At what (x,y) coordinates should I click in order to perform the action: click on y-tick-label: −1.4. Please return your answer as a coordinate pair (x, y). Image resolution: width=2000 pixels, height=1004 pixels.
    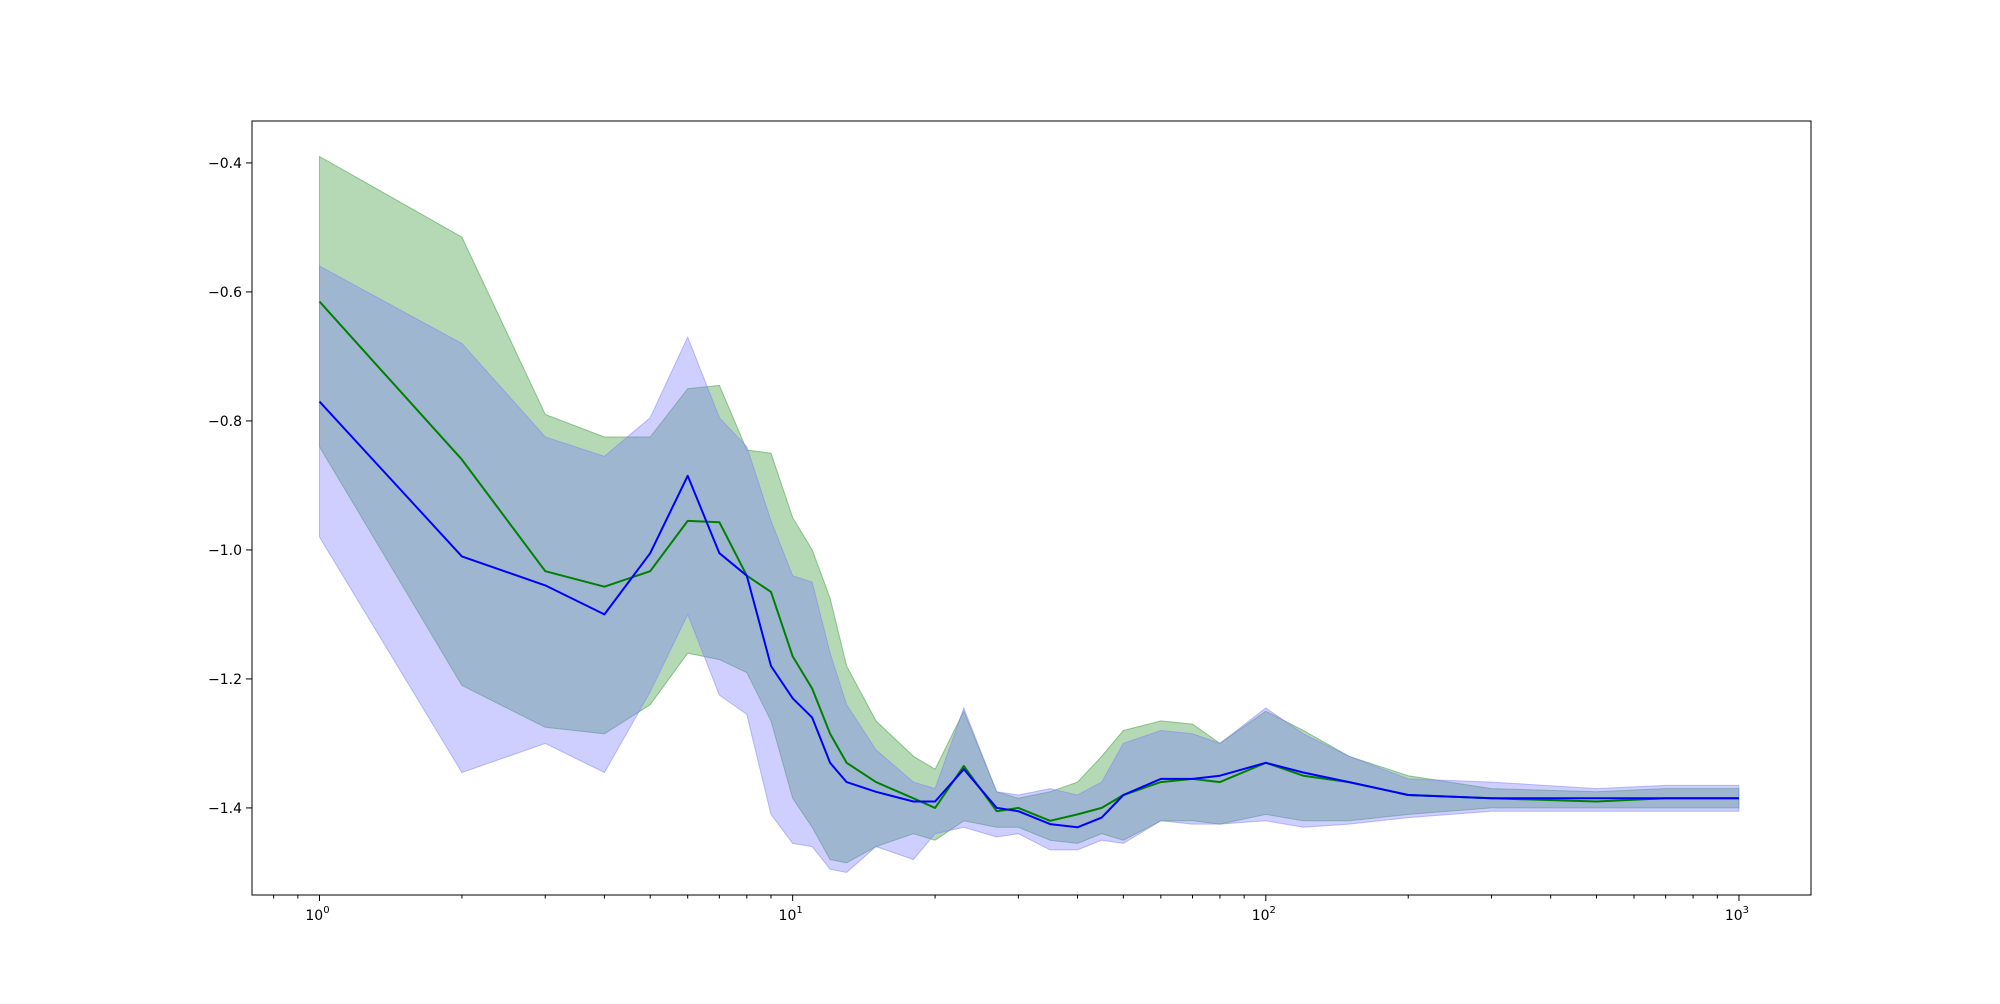
    Looking at the image, I should click on (225, 809).